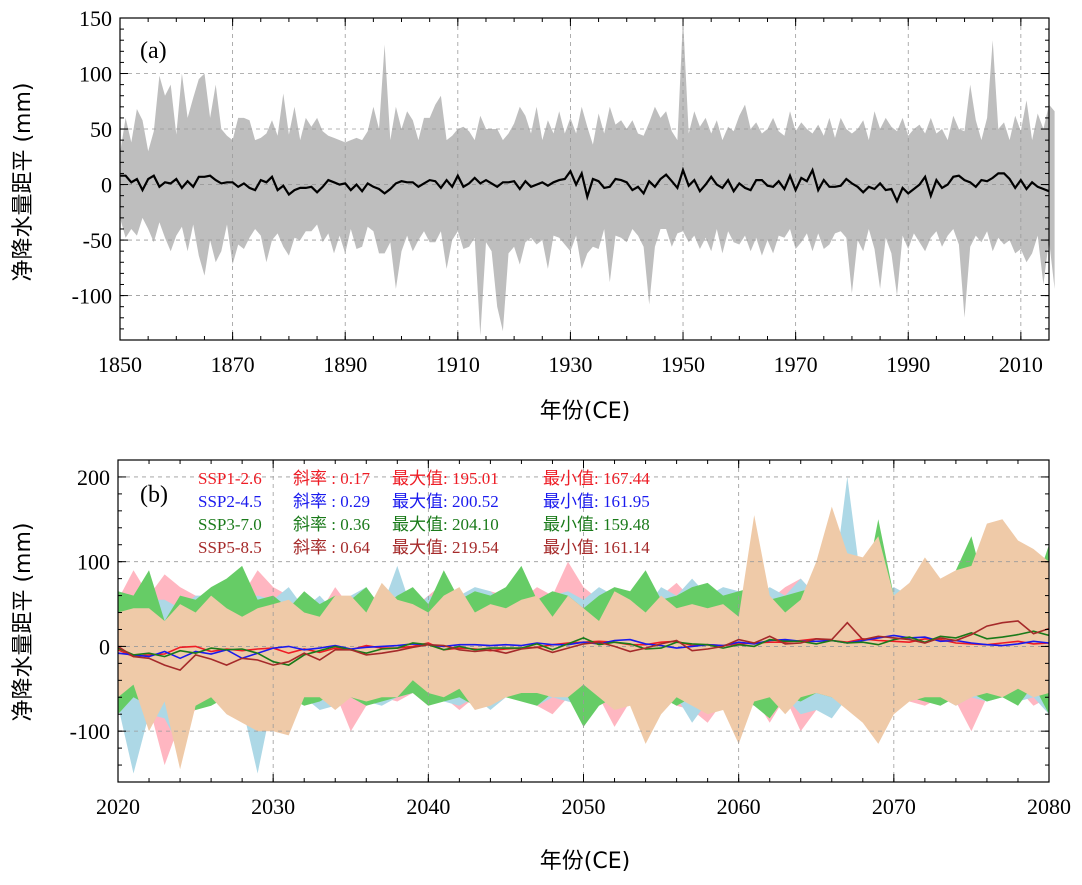  Describe the element at coordinates (23, 181) in the screenshot. I see `panel-a-y-axis-title: 净降水量距平 (mm)` at that location.